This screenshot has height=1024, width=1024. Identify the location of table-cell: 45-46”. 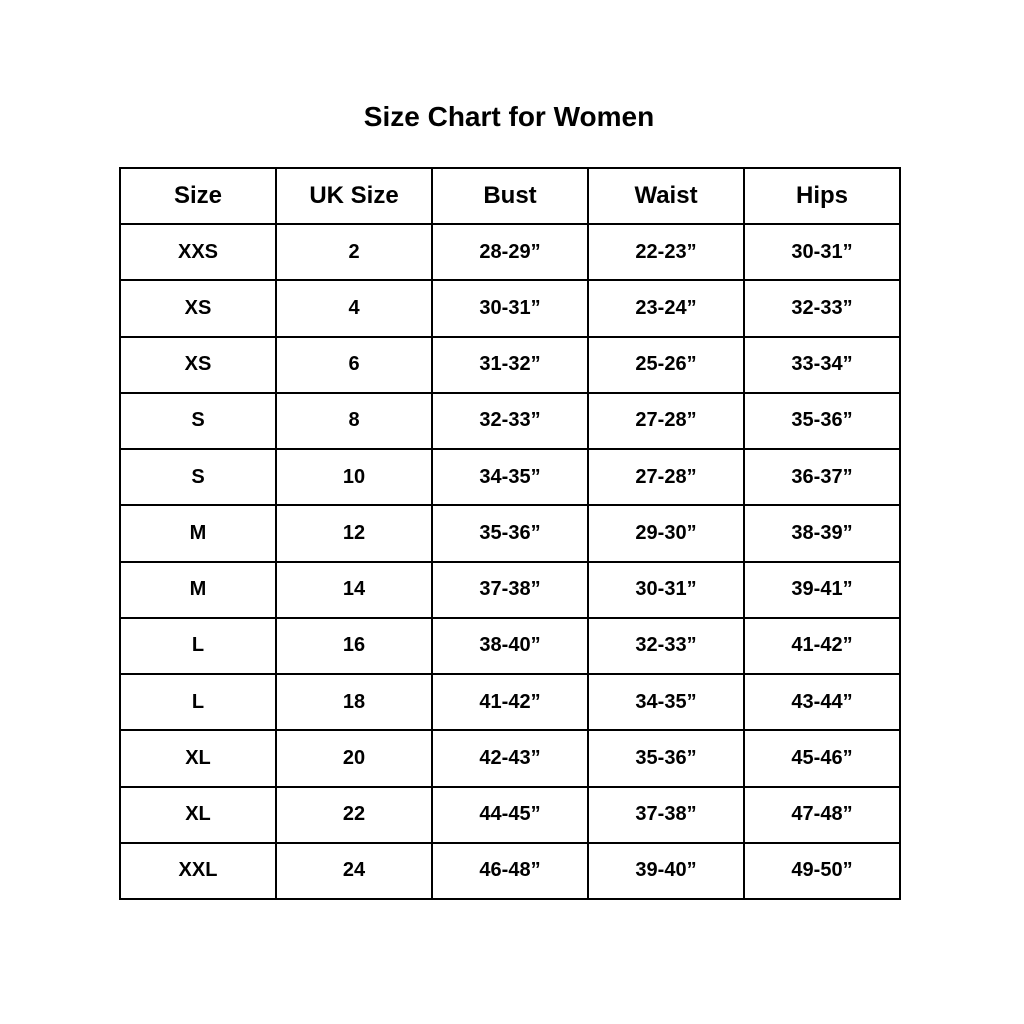
(822, 758).